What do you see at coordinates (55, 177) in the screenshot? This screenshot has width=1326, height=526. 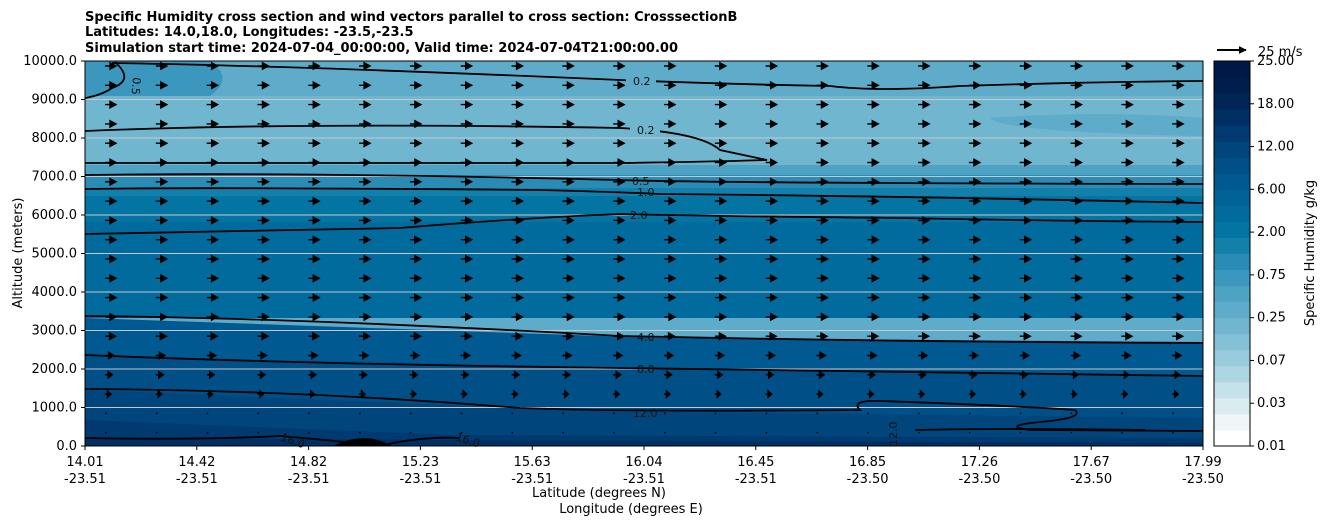 I see `y-tick-label: 7000.0` at bounding box center [55, 177].